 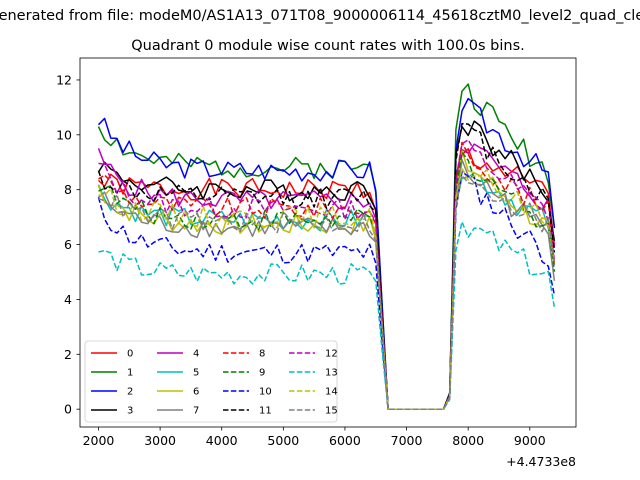 What do you see at coordinates (99, 440) in the screenshot?
I see `x-tick-label: 2000` at bounding box center [99, 440].